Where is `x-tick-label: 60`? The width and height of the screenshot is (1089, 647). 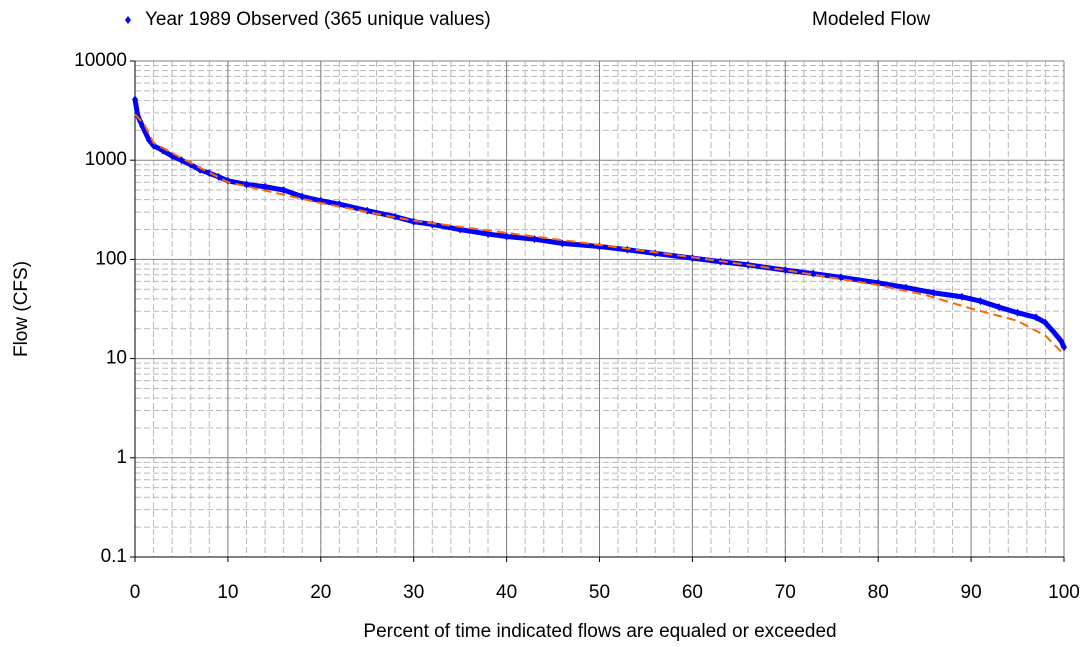
x-tick-label: 60 is located at coordinates (692, 592).